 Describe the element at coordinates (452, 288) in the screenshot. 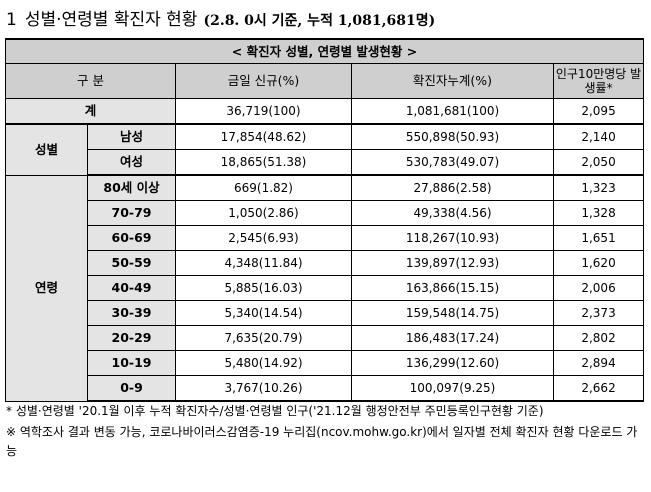

I see `row-cumulative: 163,866(15.15)` at that location.